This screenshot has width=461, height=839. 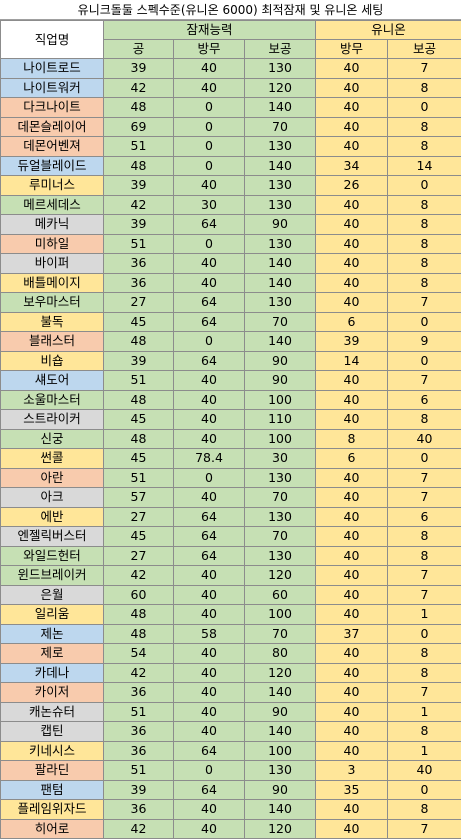 What do you see at coordinates (52, 654) in the screenshot?
I see `job-name-cell: 제로` at bounding box center [52, 654].